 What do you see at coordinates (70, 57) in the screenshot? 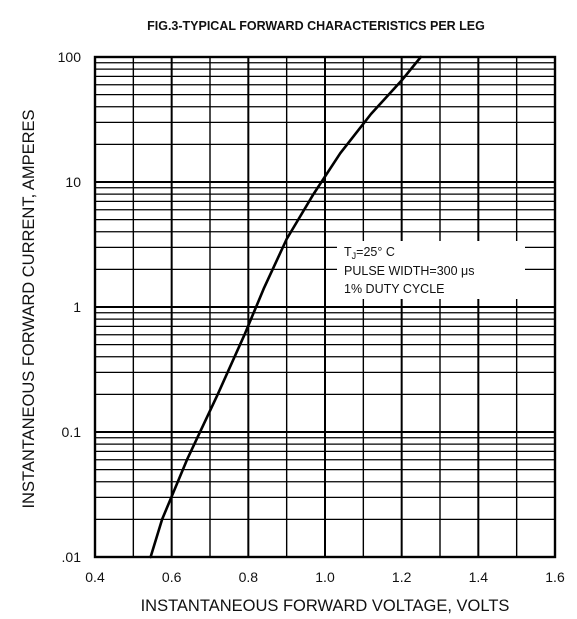
I see `y-tick-label: 100` at bounding box center [70, 57].